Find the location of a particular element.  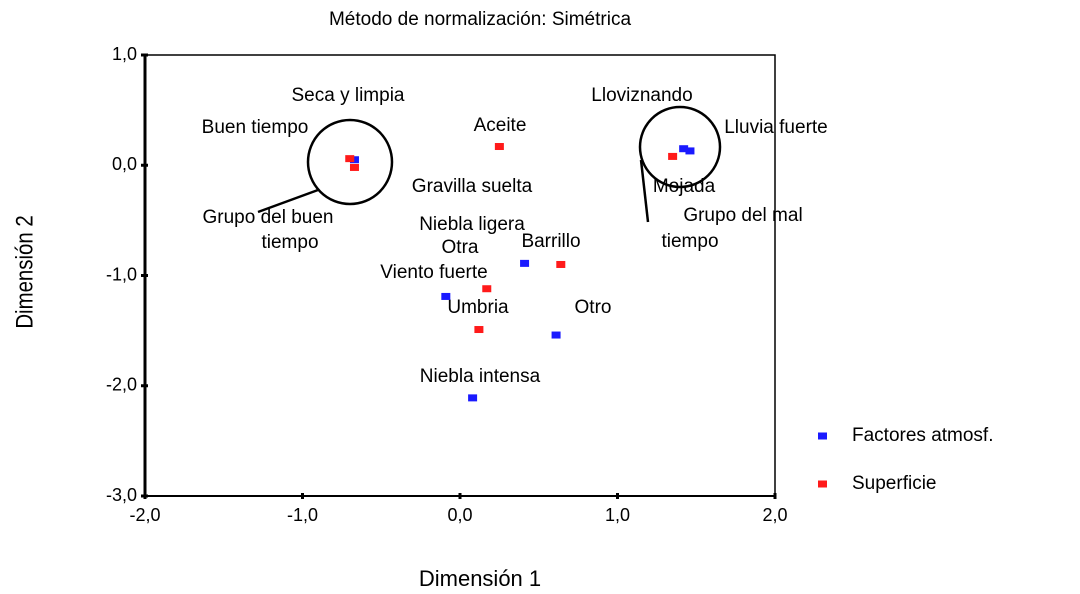

annotation: Gravilla suelta is located at coordinates (472, 186).